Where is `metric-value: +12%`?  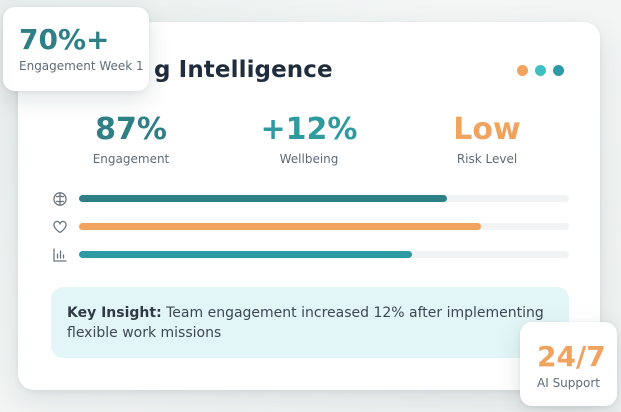
metric-value: +12% is located at coordinates (309, 129).